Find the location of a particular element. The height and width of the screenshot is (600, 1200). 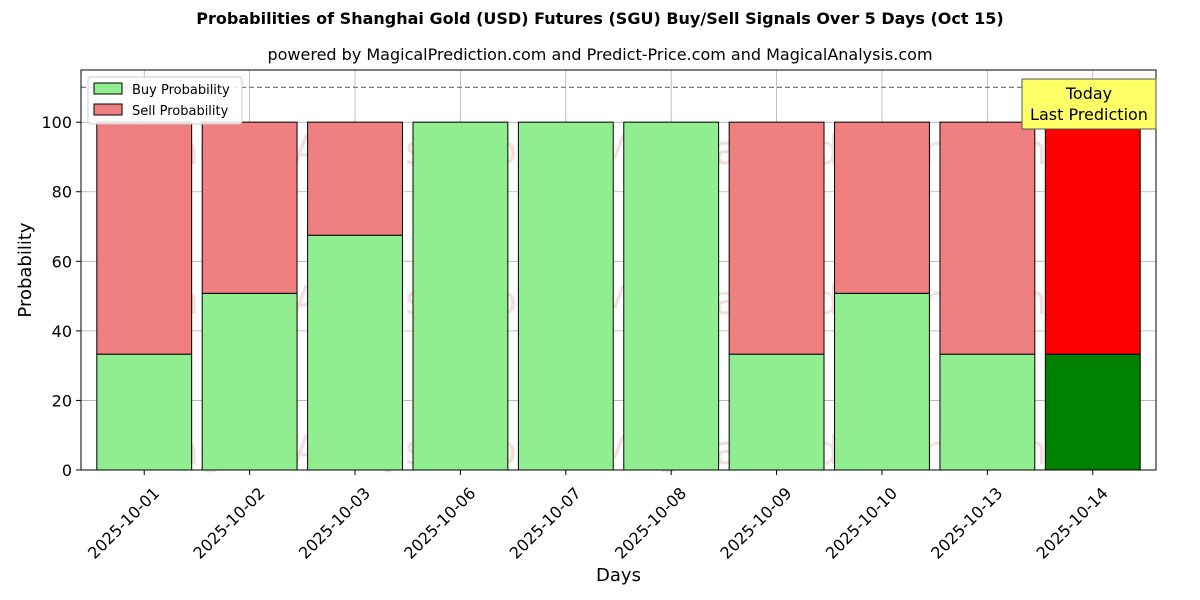

x-tick-label: 2025-10-14 is located at coordinates (1072, 523).